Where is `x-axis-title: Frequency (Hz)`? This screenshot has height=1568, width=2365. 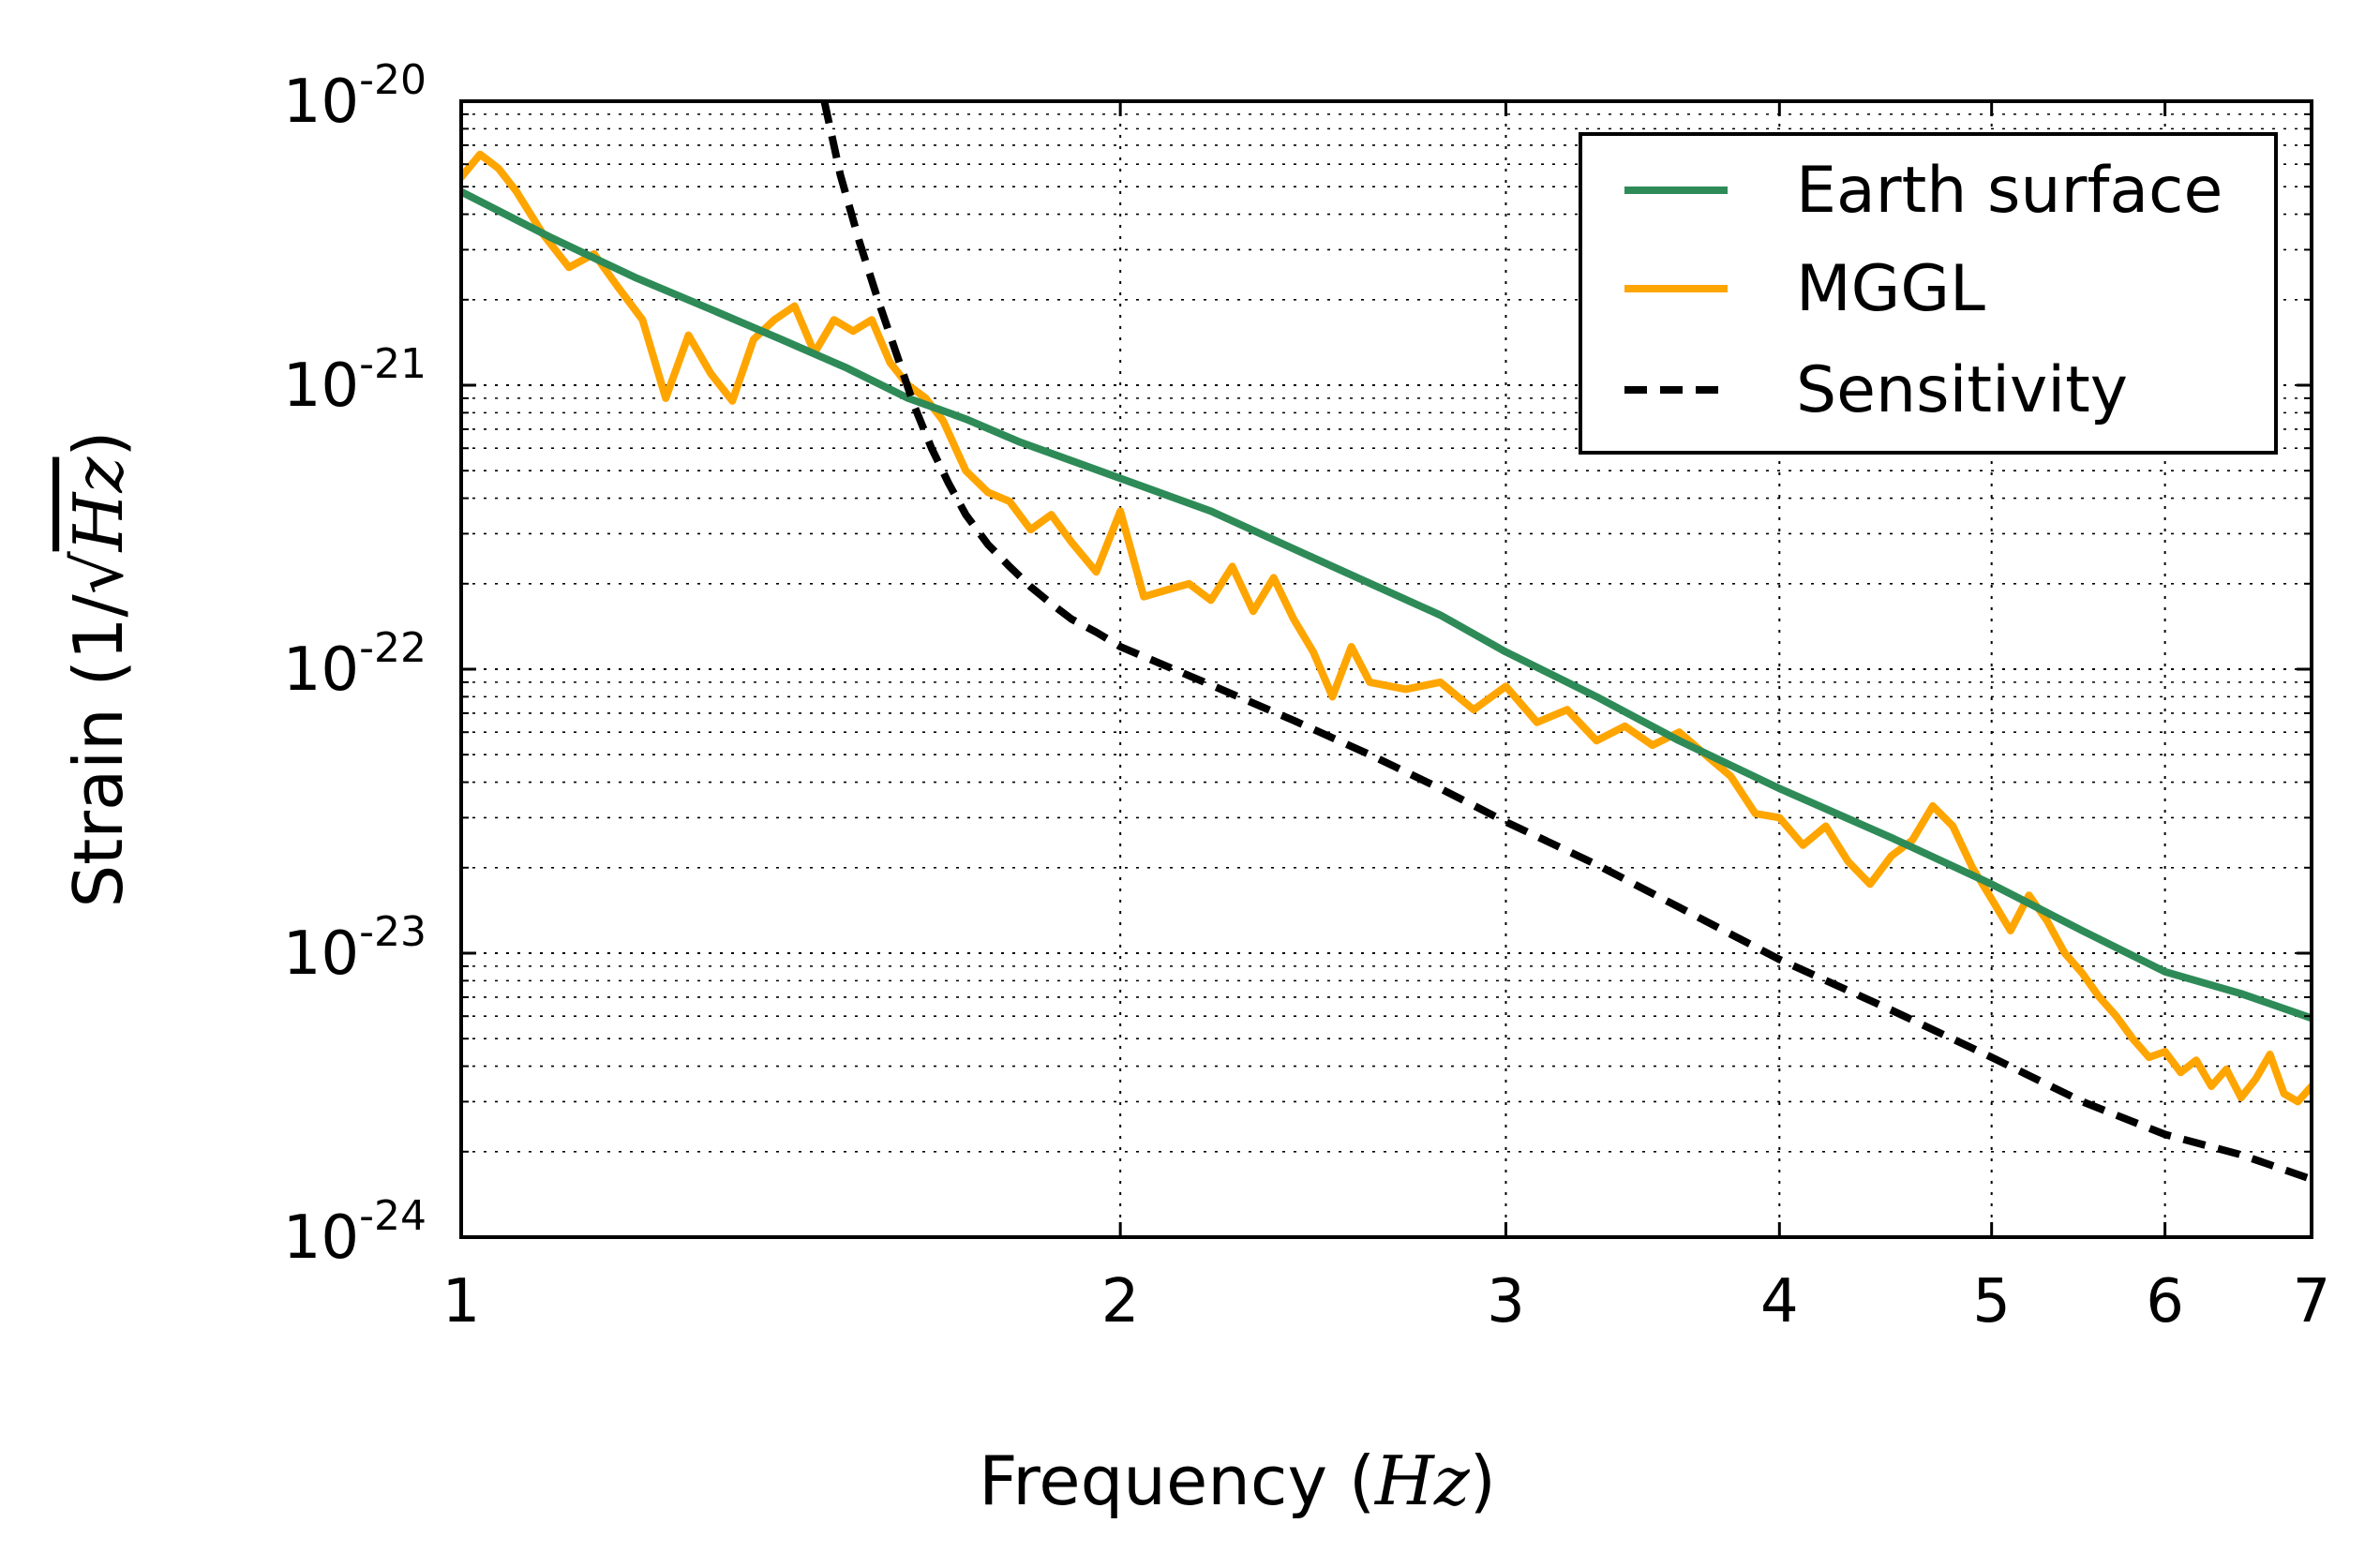
x-axis-title: Frequency (Hz) is located at coordinates (1238, 1481).